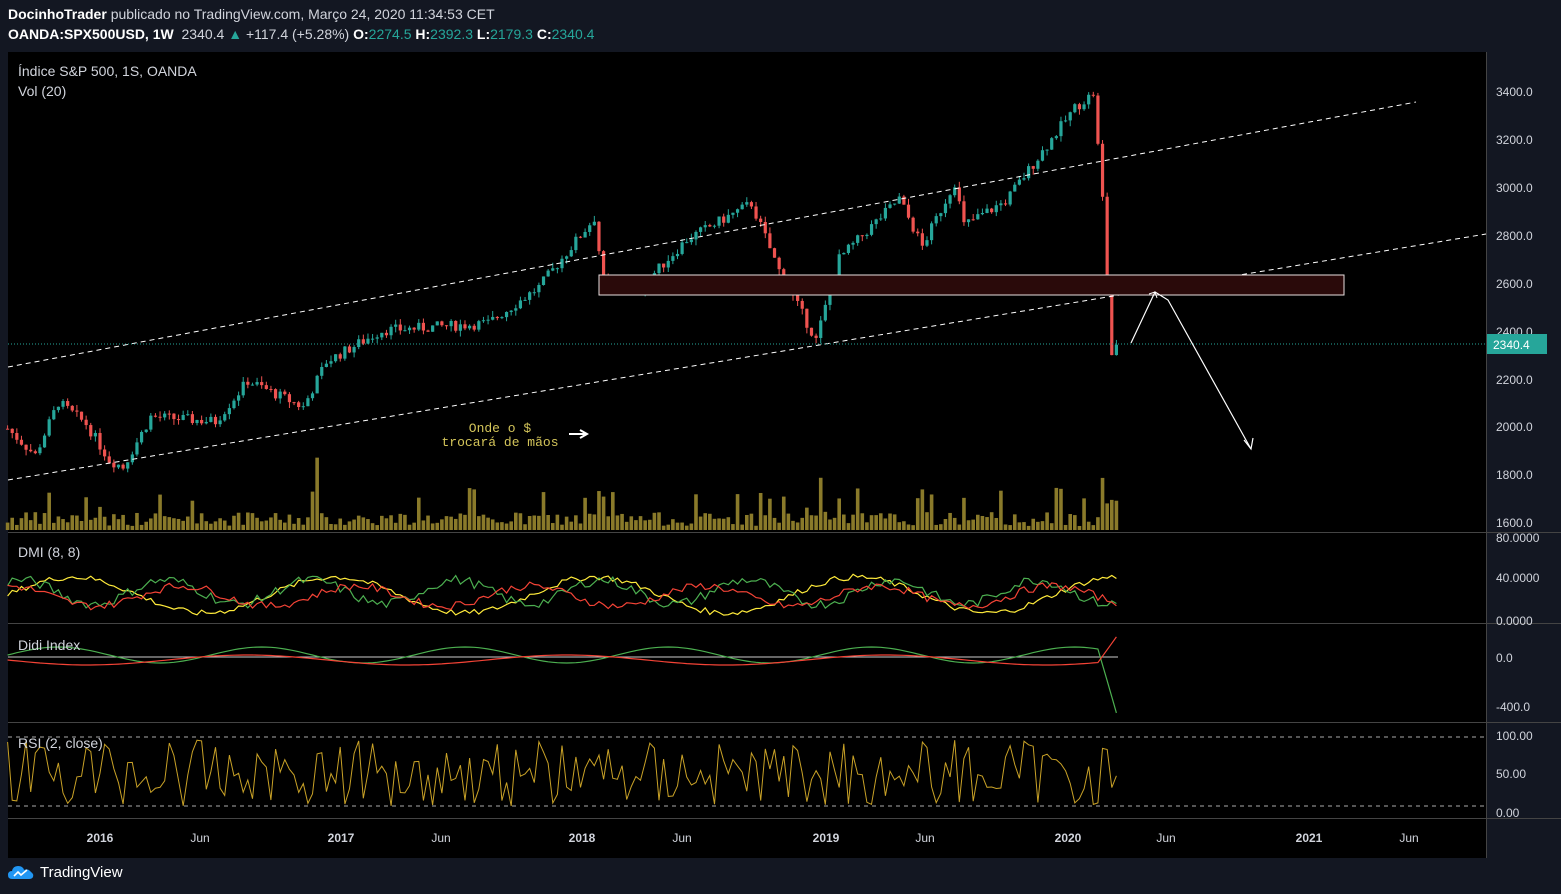  Describe the element at coordinates (1514, 380) in the screenshot. I see `price-tick: 2200.0` at that location.